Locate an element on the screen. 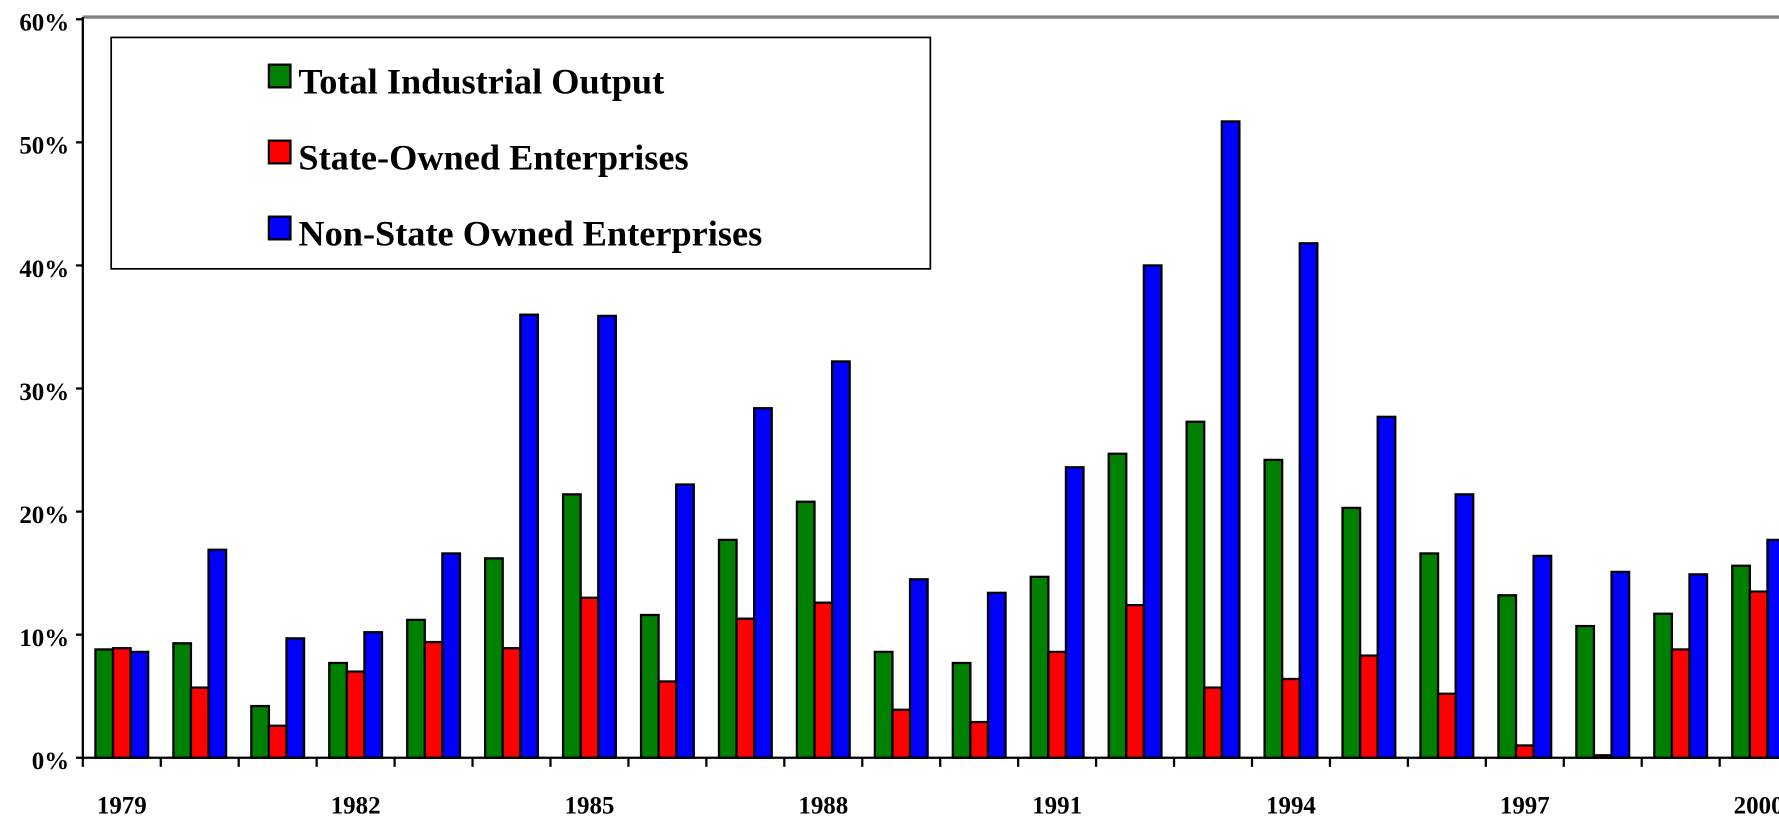 The width and height of the screenshot is (1779, 819). x-tick-label: 1982 is located at coordinates (356, 805).